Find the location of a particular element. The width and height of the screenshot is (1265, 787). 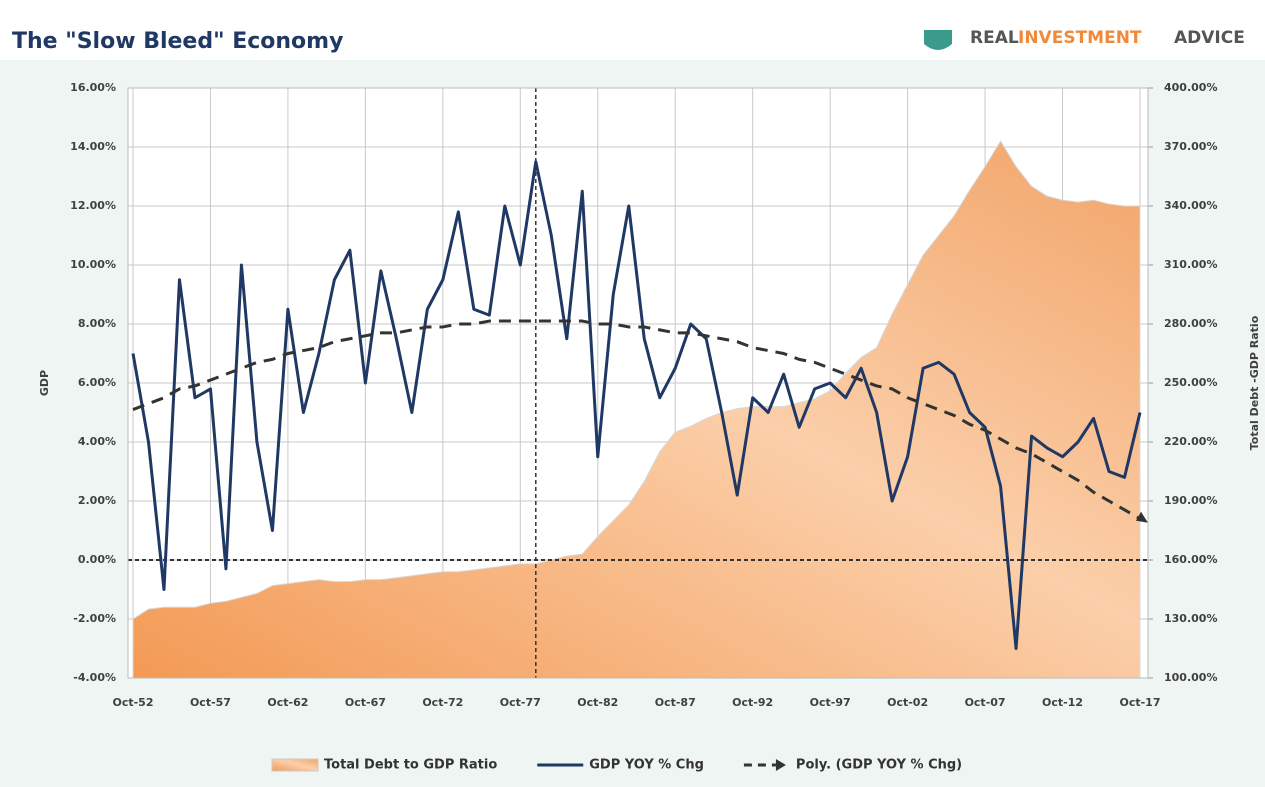

x-tick-label: Oct-12 is located at coordinates (1062, 702).